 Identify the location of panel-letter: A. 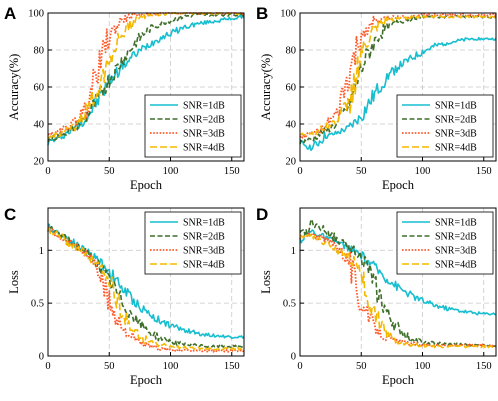
(10, 13).